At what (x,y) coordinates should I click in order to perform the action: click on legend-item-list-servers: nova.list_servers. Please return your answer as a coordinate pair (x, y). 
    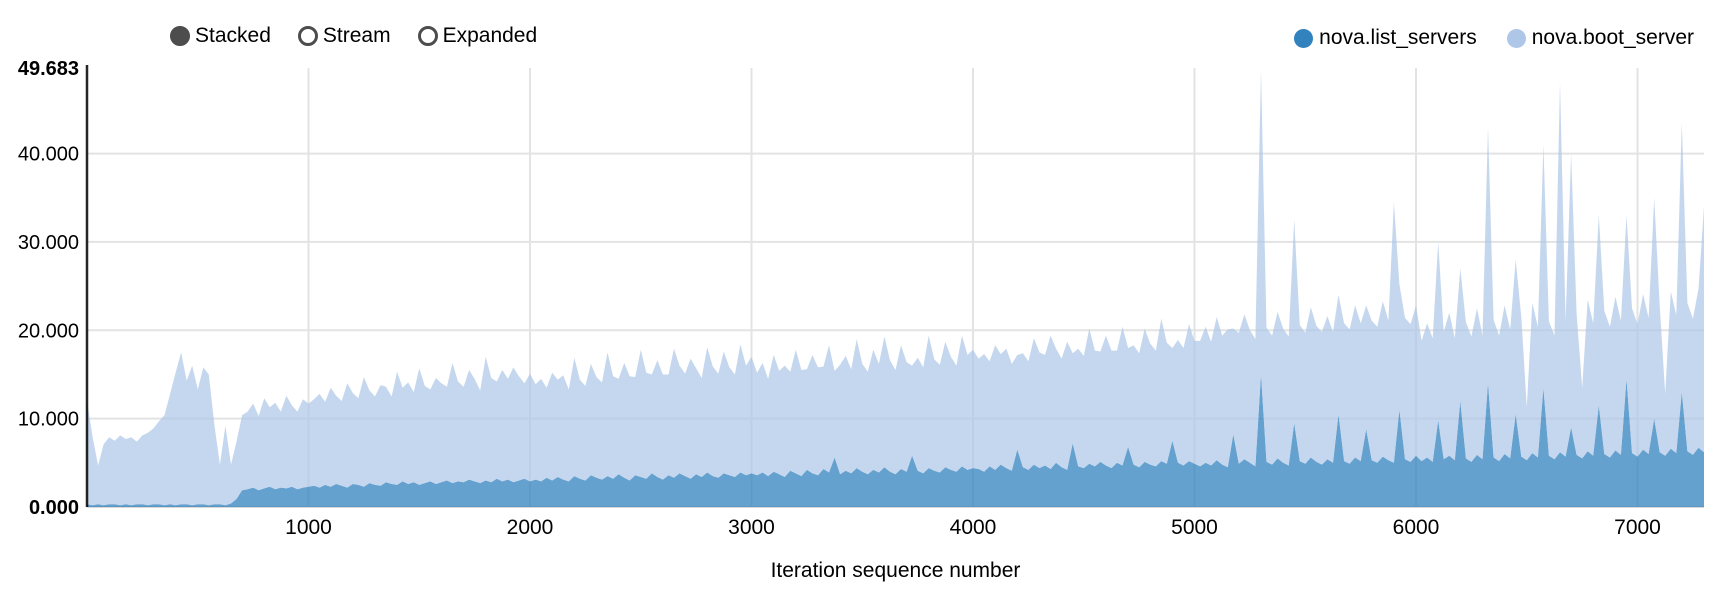
    Looking at the image, I should click on (1385, 38).